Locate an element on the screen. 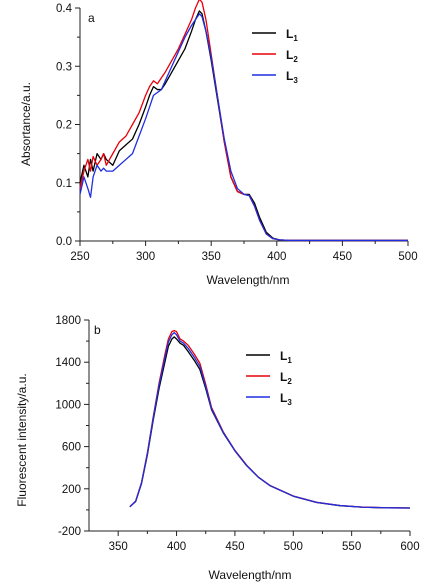  panel-a-y-tick-label: 0.1 is located at coordinates (64, 184).